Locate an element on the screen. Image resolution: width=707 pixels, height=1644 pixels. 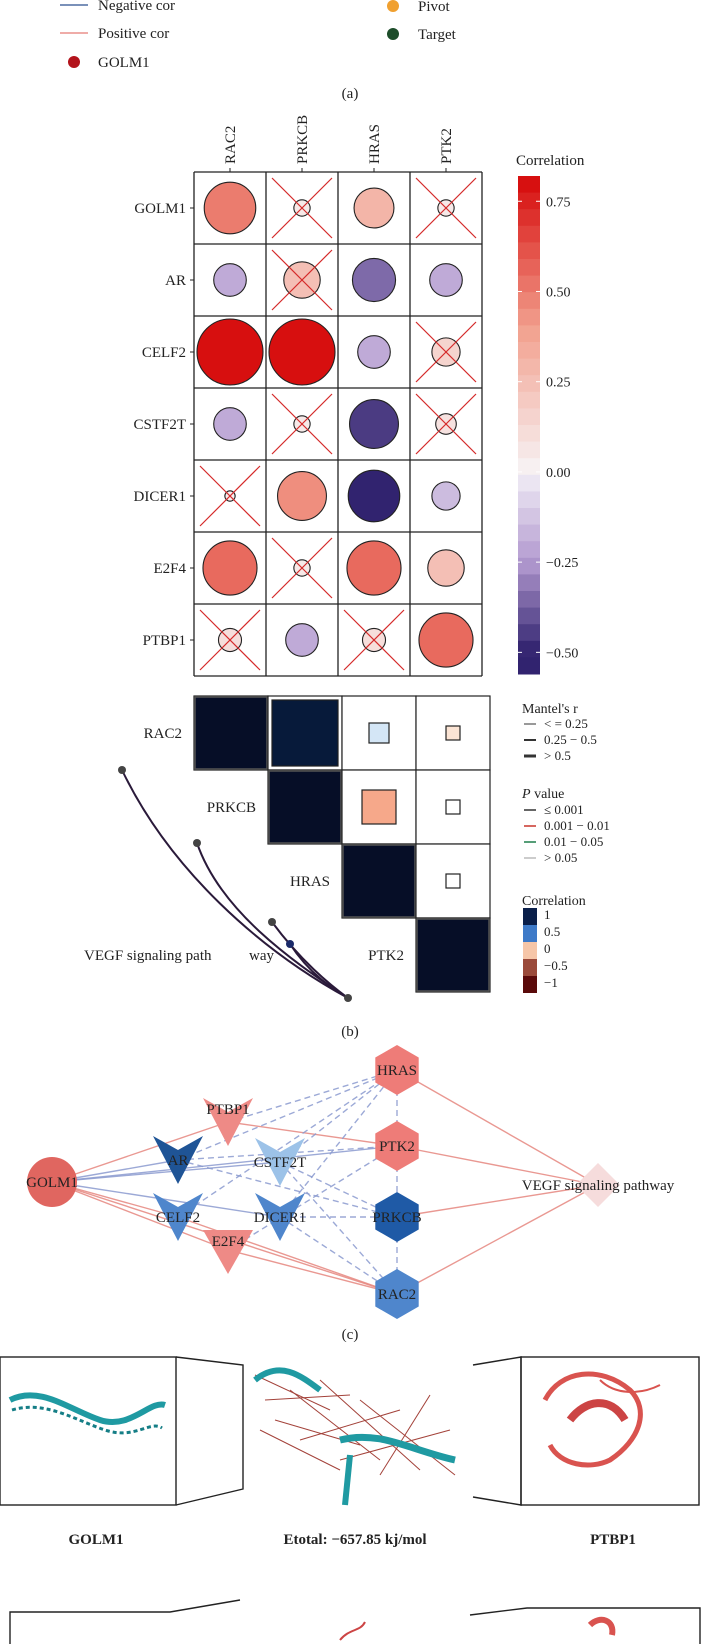
node-dicer1 is located at coordinates (280, 1217).